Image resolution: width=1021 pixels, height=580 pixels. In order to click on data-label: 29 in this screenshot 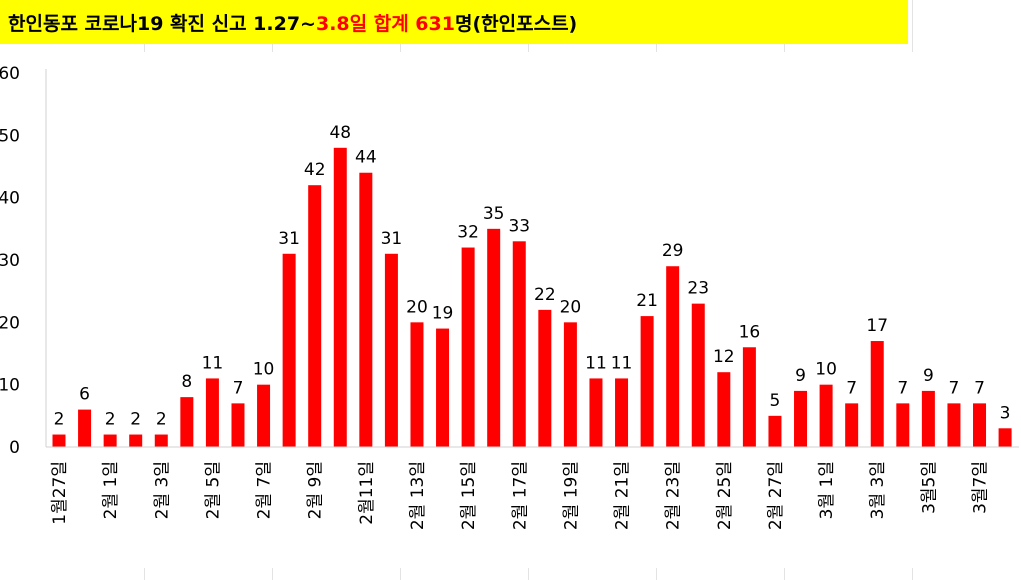, I will do `click(673, 251)`.